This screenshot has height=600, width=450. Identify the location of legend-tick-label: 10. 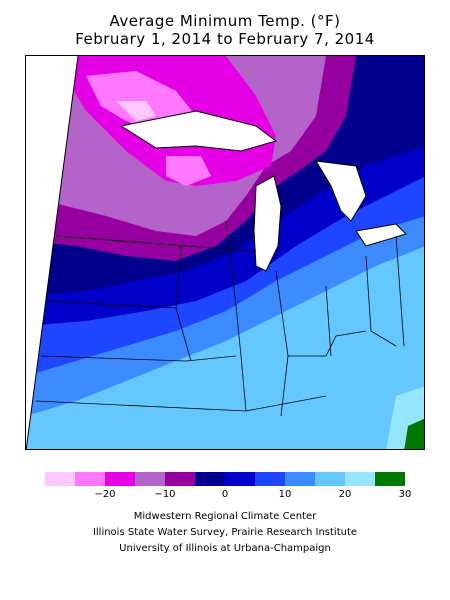
(285, 494).